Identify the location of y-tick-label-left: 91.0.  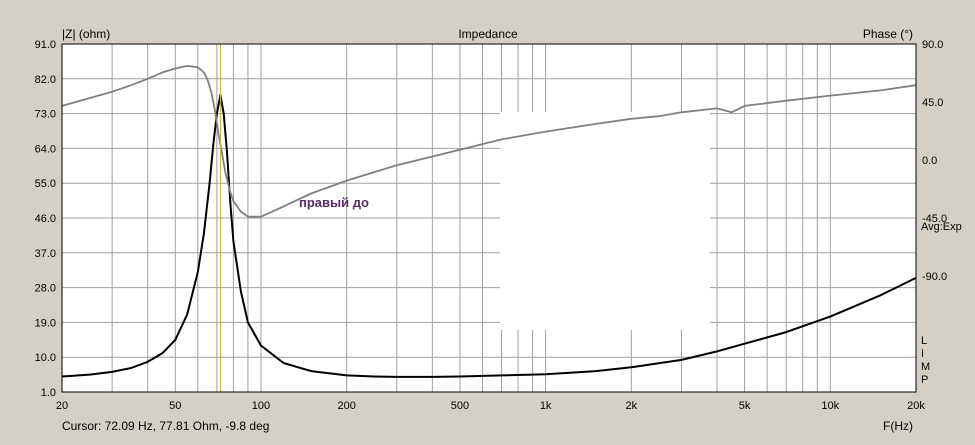
(45, 45).